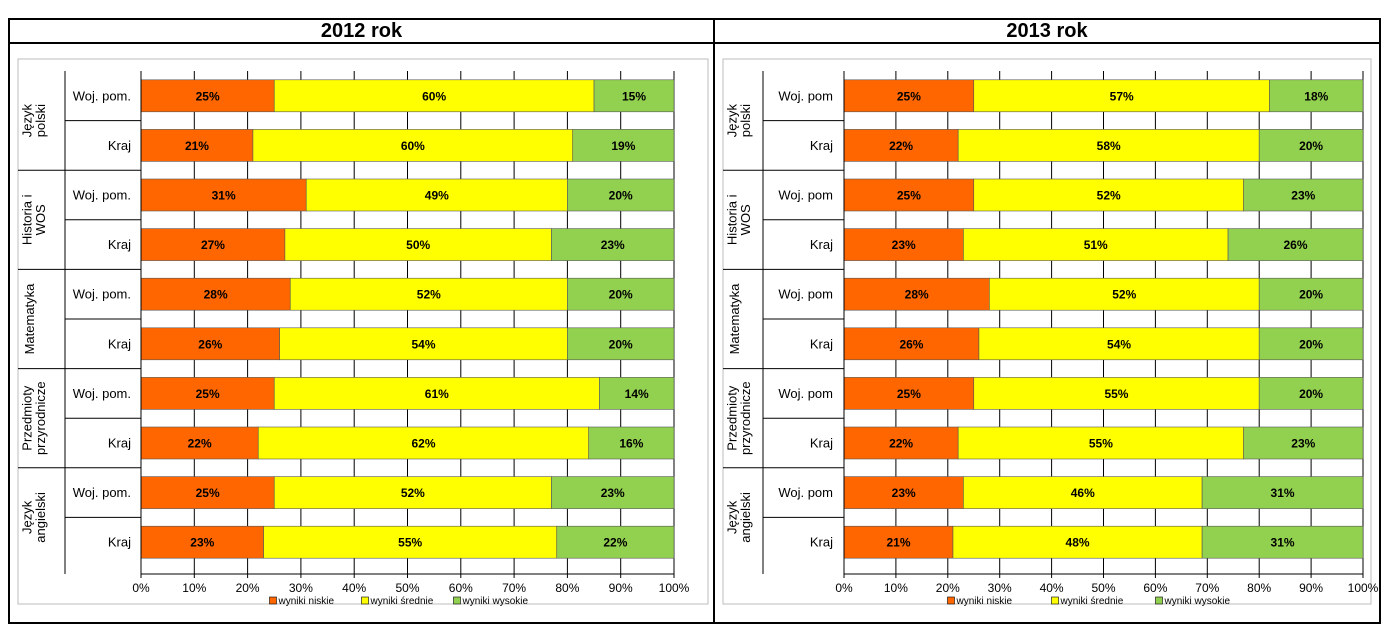  Describe the element at coordinates (248, 588) in the screenshot. I see `x-tick-label: 20%` at that location.